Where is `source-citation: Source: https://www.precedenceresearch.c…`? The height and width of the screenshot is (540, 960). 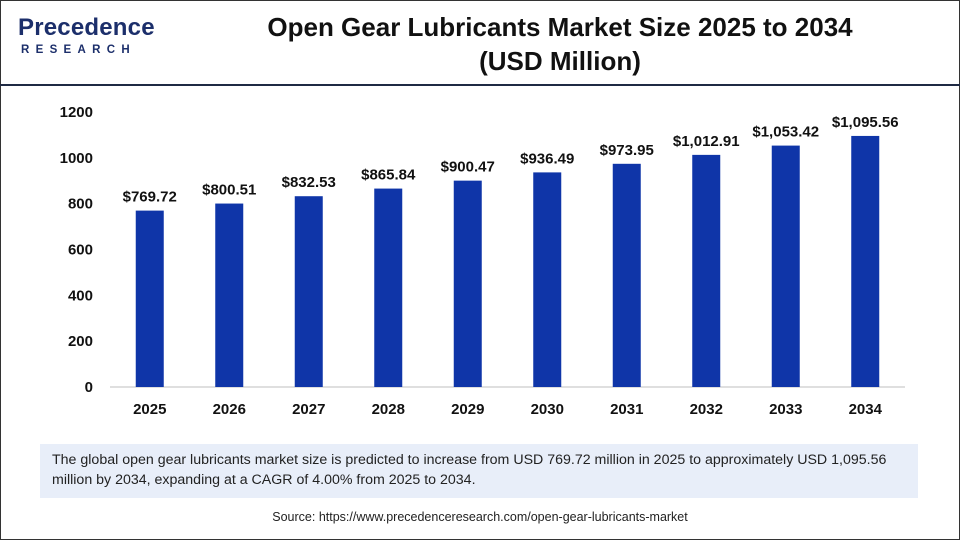 source-citation: Source: https://www.precedenceresearch.c… is located at coordinates (480, 517).